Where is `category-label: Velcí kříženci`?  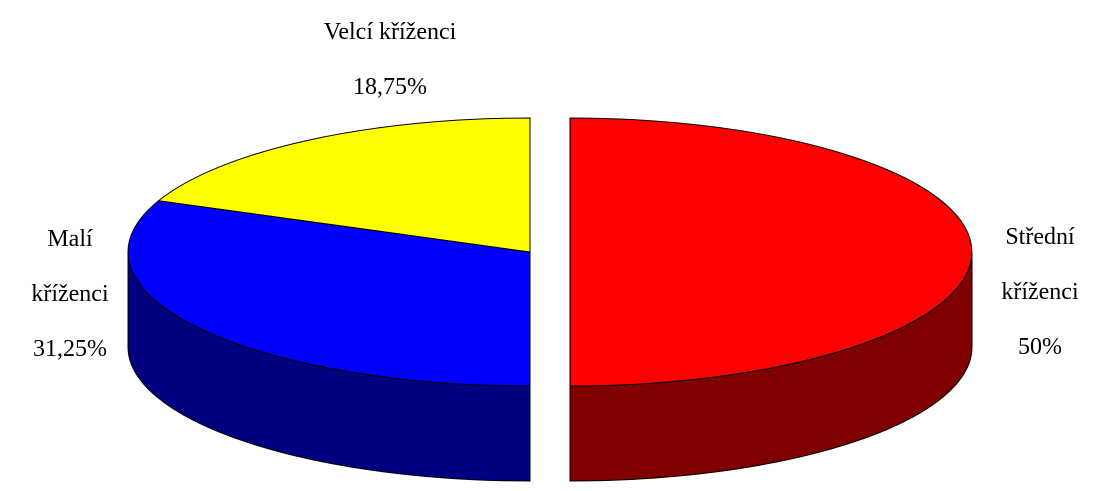 category-label: Velcí kříženci is located at coordinates (390, 32).